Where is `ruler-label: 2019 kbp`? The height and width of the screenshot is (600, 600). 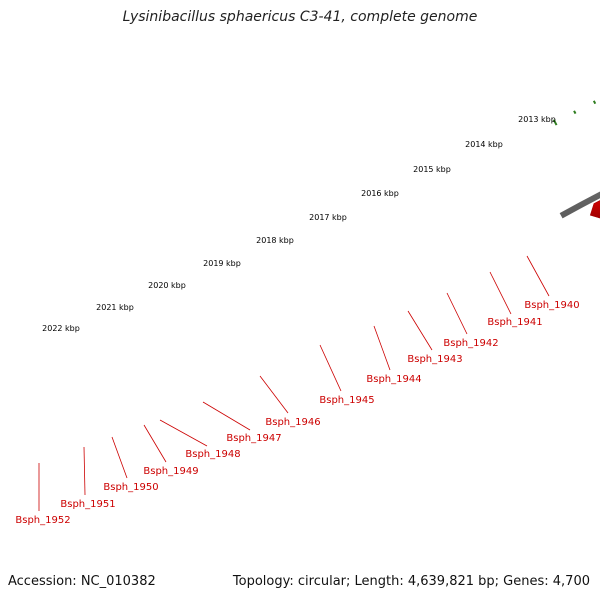
ruler-label: 2019 kbp is located at coordinates (222, 263).